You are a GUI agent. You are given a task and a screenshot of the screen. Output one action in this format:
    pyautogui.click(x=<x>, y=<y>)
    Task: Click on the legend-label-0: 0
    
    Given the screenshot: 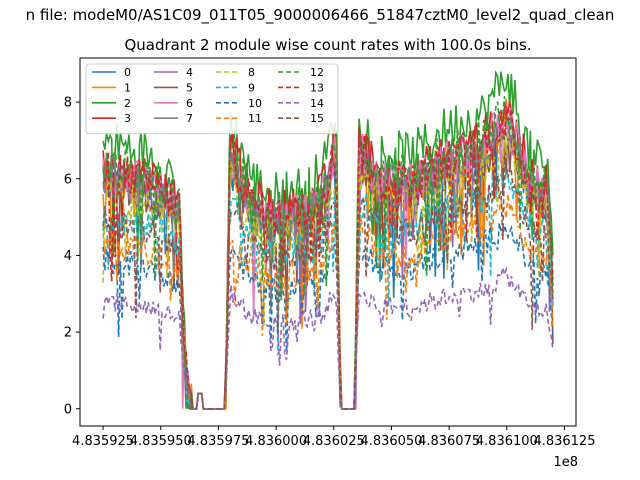 What is the action you would take?
    pyautogui.click(x=127, y=72)
    